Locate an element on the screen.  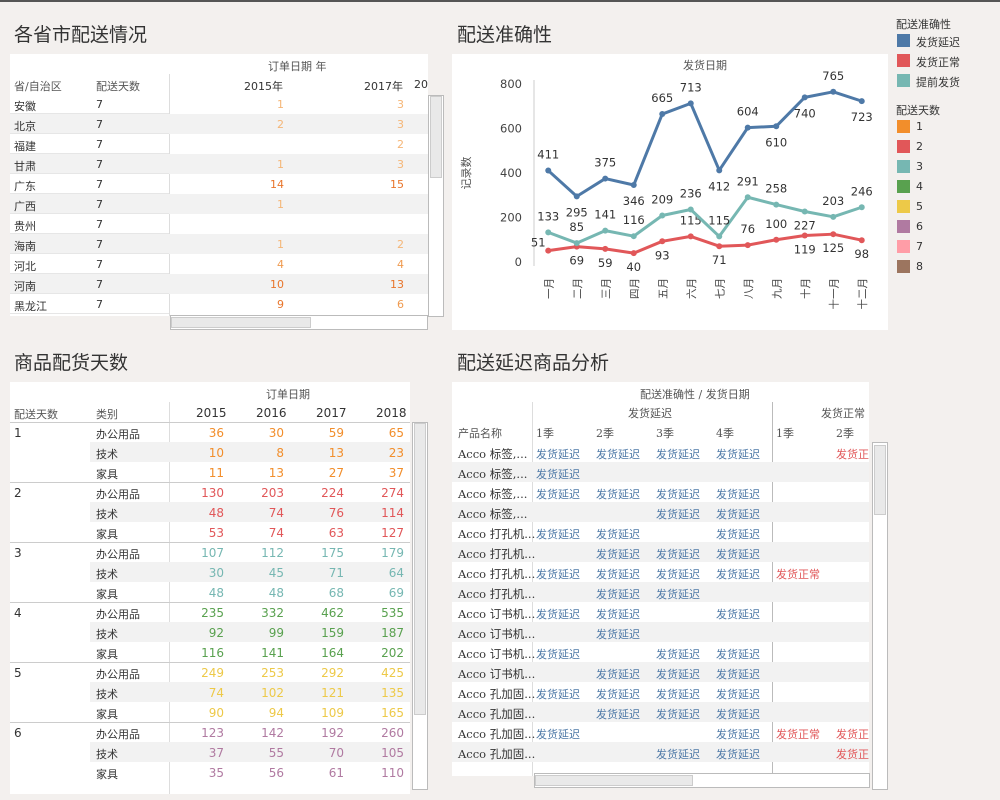
x-tick-label: 五月 is located at coordinates (663, 288).